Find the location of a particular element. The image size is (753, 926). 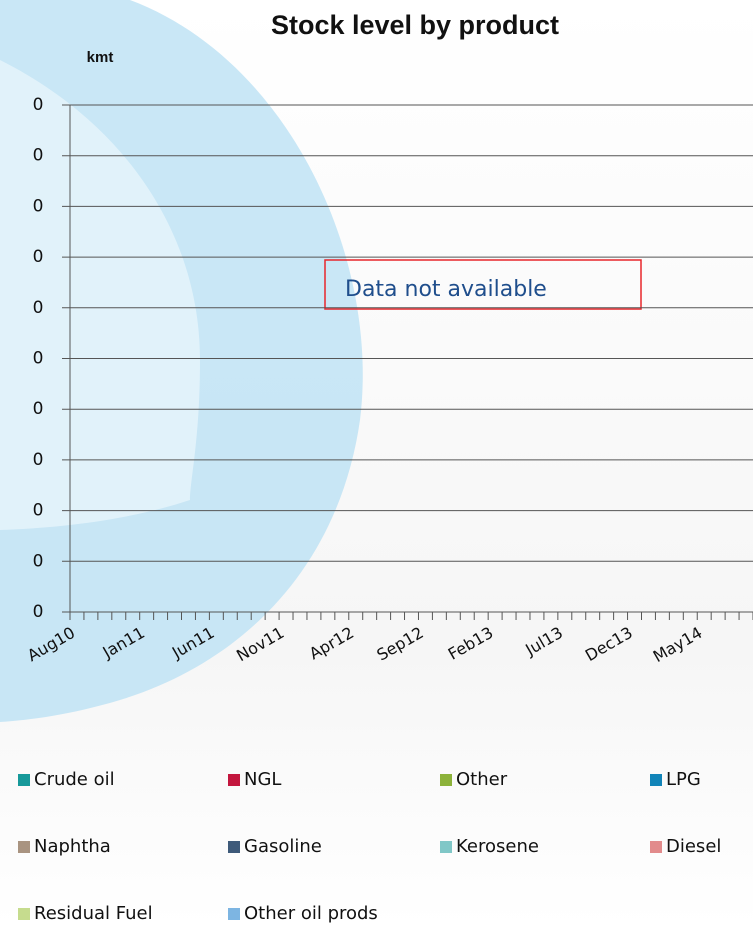

legend-label: Residual Fuel is located at coordinates (93, 913).